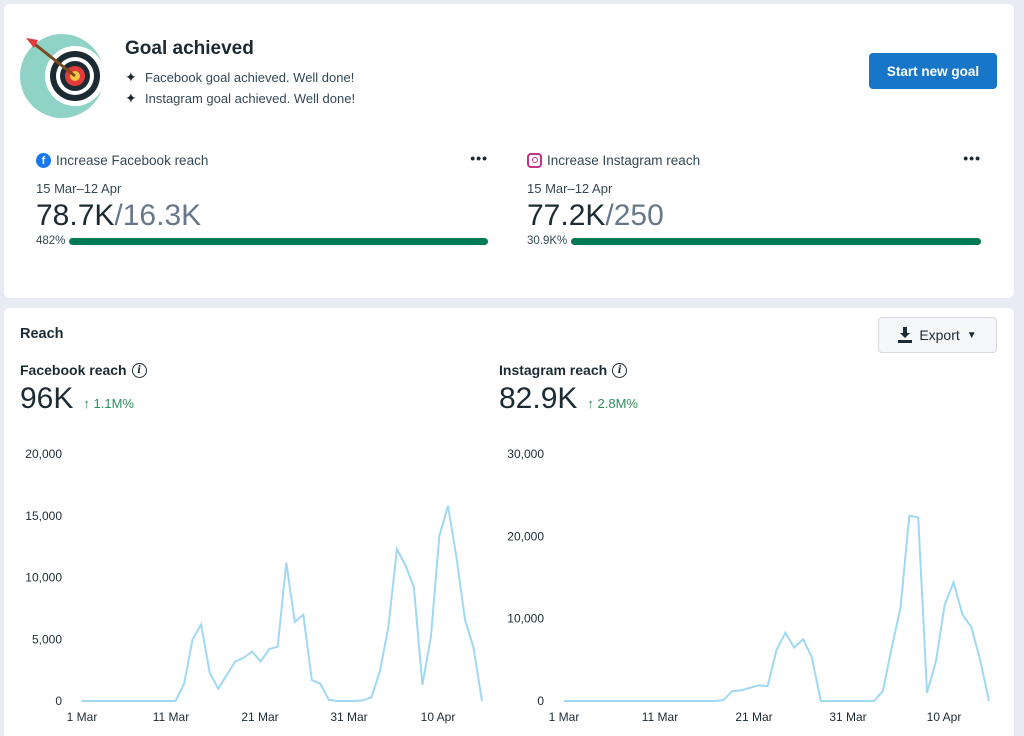 The width and height of the screenshot is (1024, 736). Describe the element at coordinates (189, 48) in the screenshot. I see `goal-title: Goal achieved` at that location.